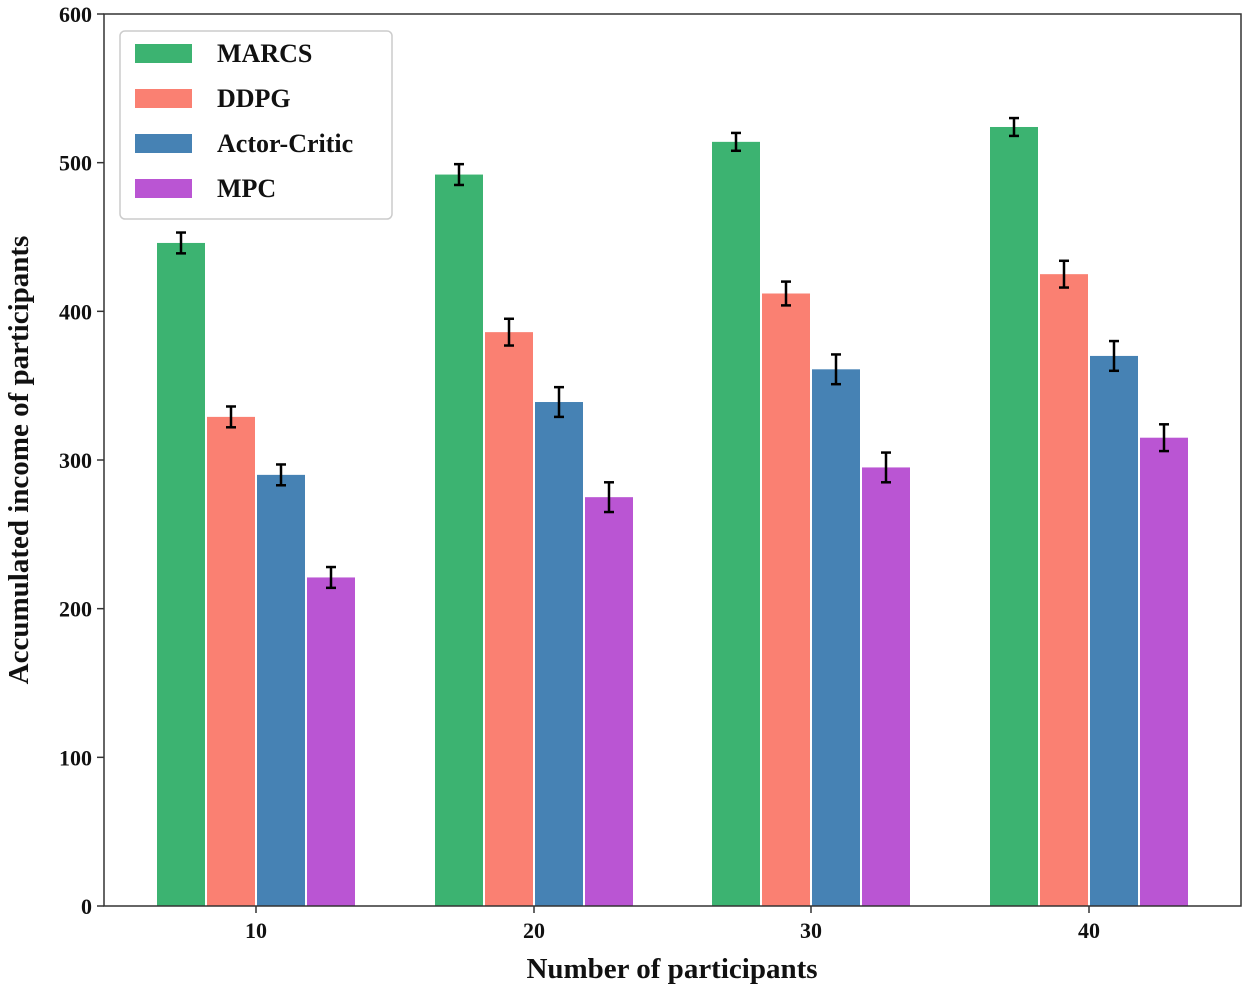 The width and height of the screenshot is (1250, 995). Describe the element at coordinates (86, 906) in the screenshot. I see `y-tick-label: 0` at that location.